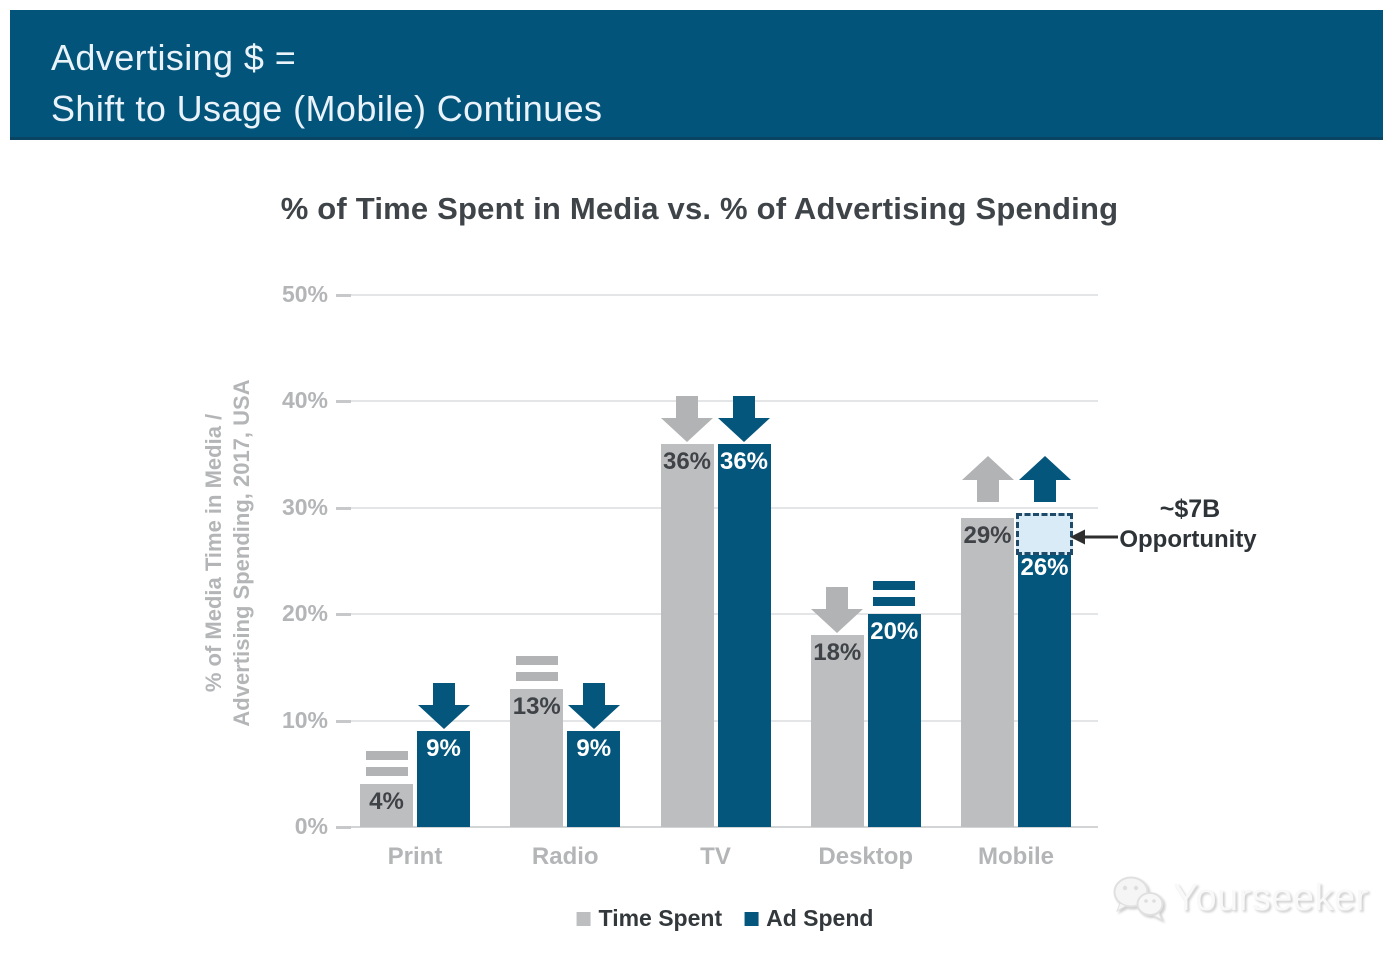 The width and height of the screenshot is (1399, 960). What do you see at coordinates (724, 918) in the screenshot?
I see `legend: Time Spent Ad Spend` at bounding box center [724, 918].